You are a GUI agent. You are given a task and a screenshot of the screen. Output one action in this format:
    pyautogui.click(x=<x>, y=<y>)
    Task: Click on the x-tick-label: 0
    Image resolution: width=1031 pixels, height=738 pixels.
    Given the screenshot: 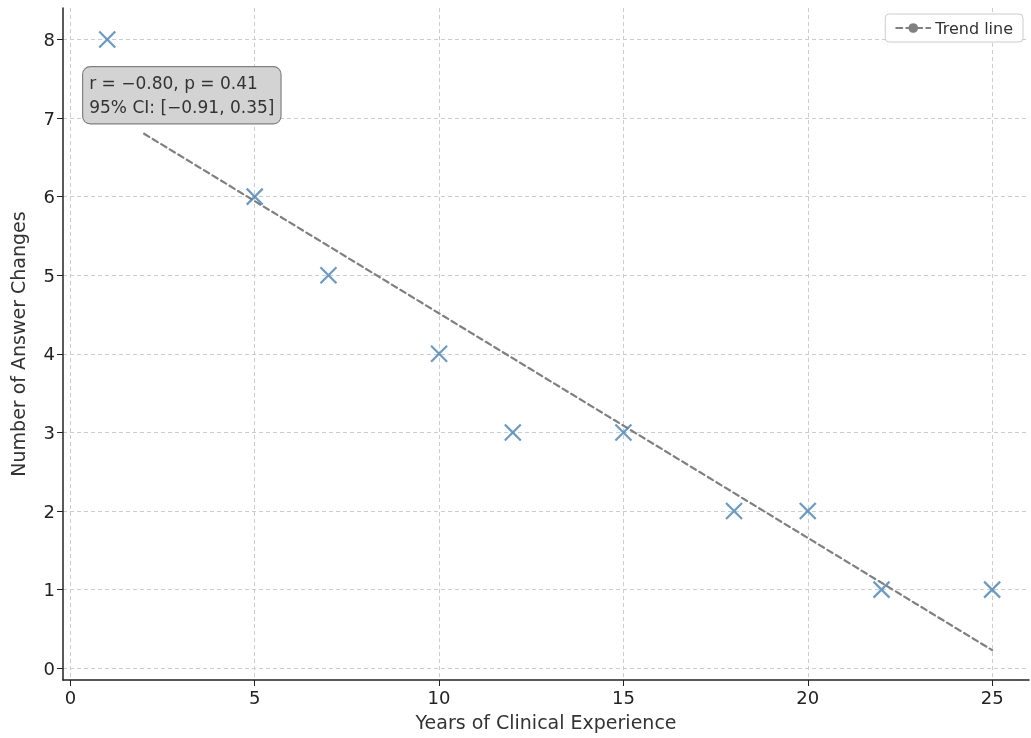 What is the action you would take?
    pyautogui.click(x=70, y=697)
    